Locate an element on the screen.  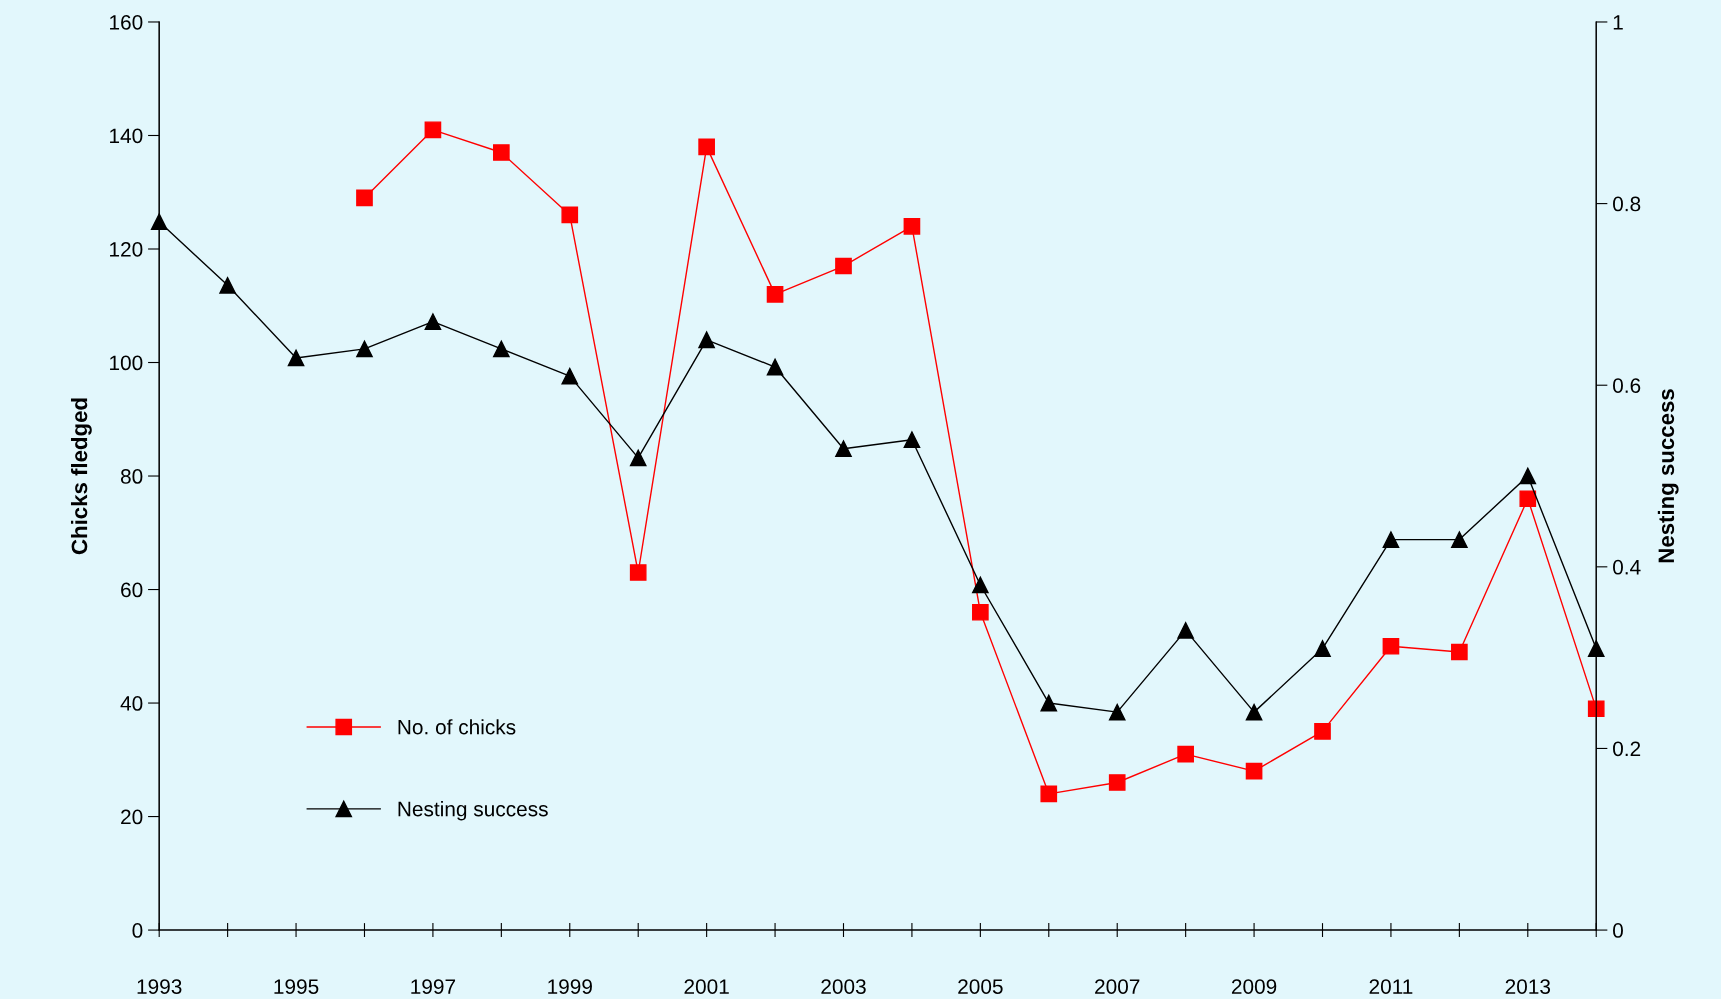
y-tick-label: 0 is located at coordinates (137, 930).